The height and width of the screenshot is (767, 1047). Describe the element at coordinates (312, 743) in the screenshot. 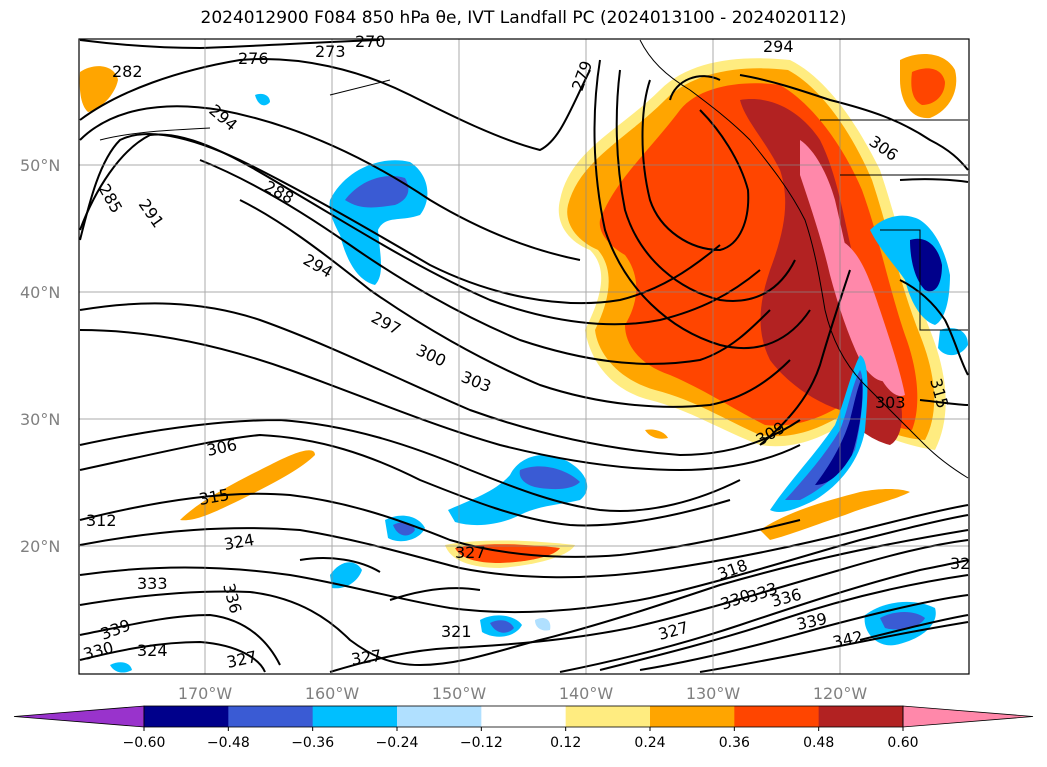

I see `colorbar-tick-label: −0.36` at that location.